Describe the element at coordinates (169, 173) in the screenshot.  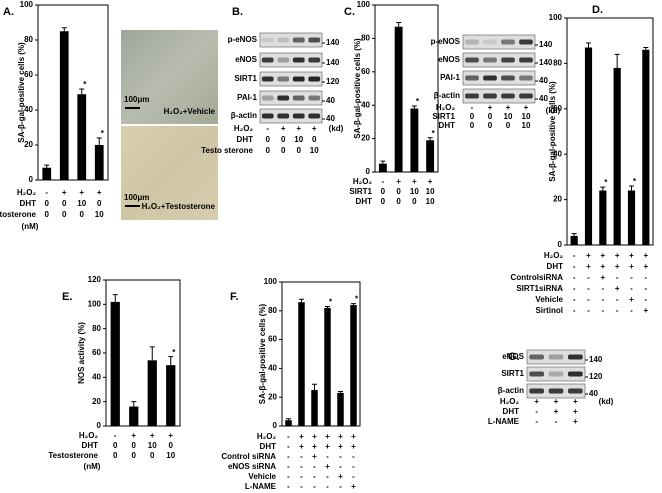
I see `micrograph` at that location.